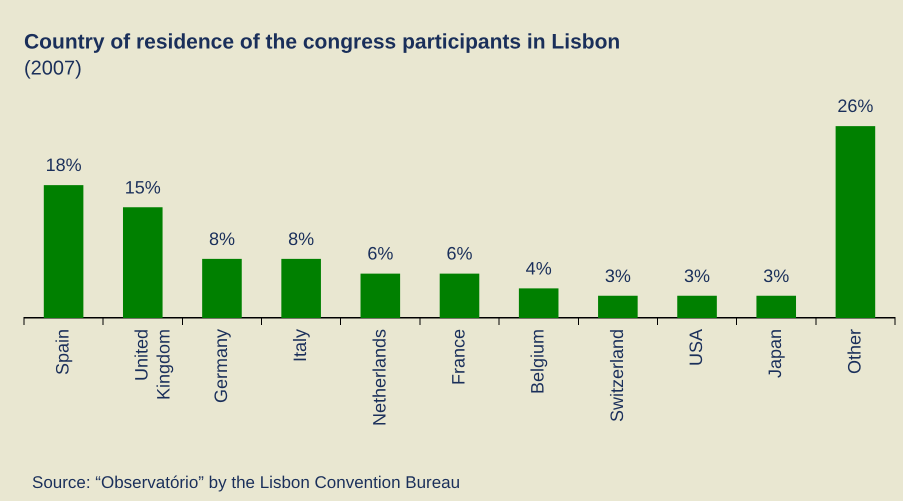  Describe the element at coordinates (696, 347) in the screenshot. I see `x-tick-label: USA` at that location.